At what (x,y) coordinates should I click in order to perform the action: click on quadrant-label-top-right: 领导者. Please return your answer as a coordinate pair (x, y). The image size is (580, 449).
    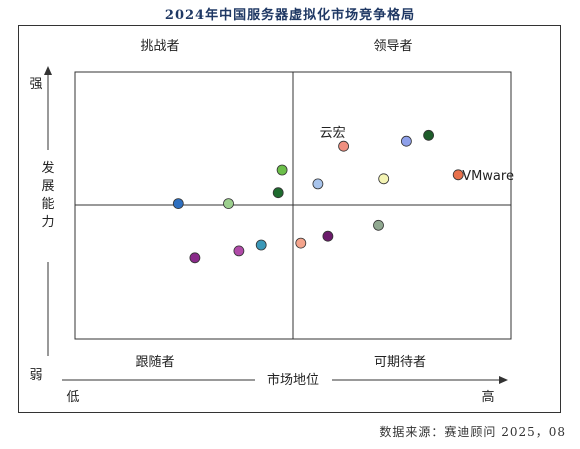
    Looking at the image, I should click on (392, 46).